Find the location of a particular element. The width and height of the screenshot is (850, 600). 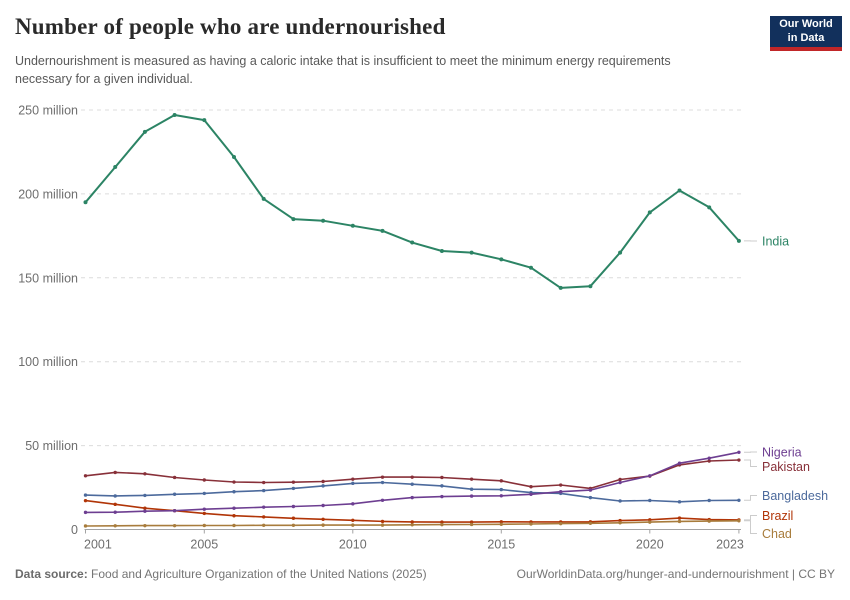

x-tick-label: 2001 is located at coordinates (98, 545).